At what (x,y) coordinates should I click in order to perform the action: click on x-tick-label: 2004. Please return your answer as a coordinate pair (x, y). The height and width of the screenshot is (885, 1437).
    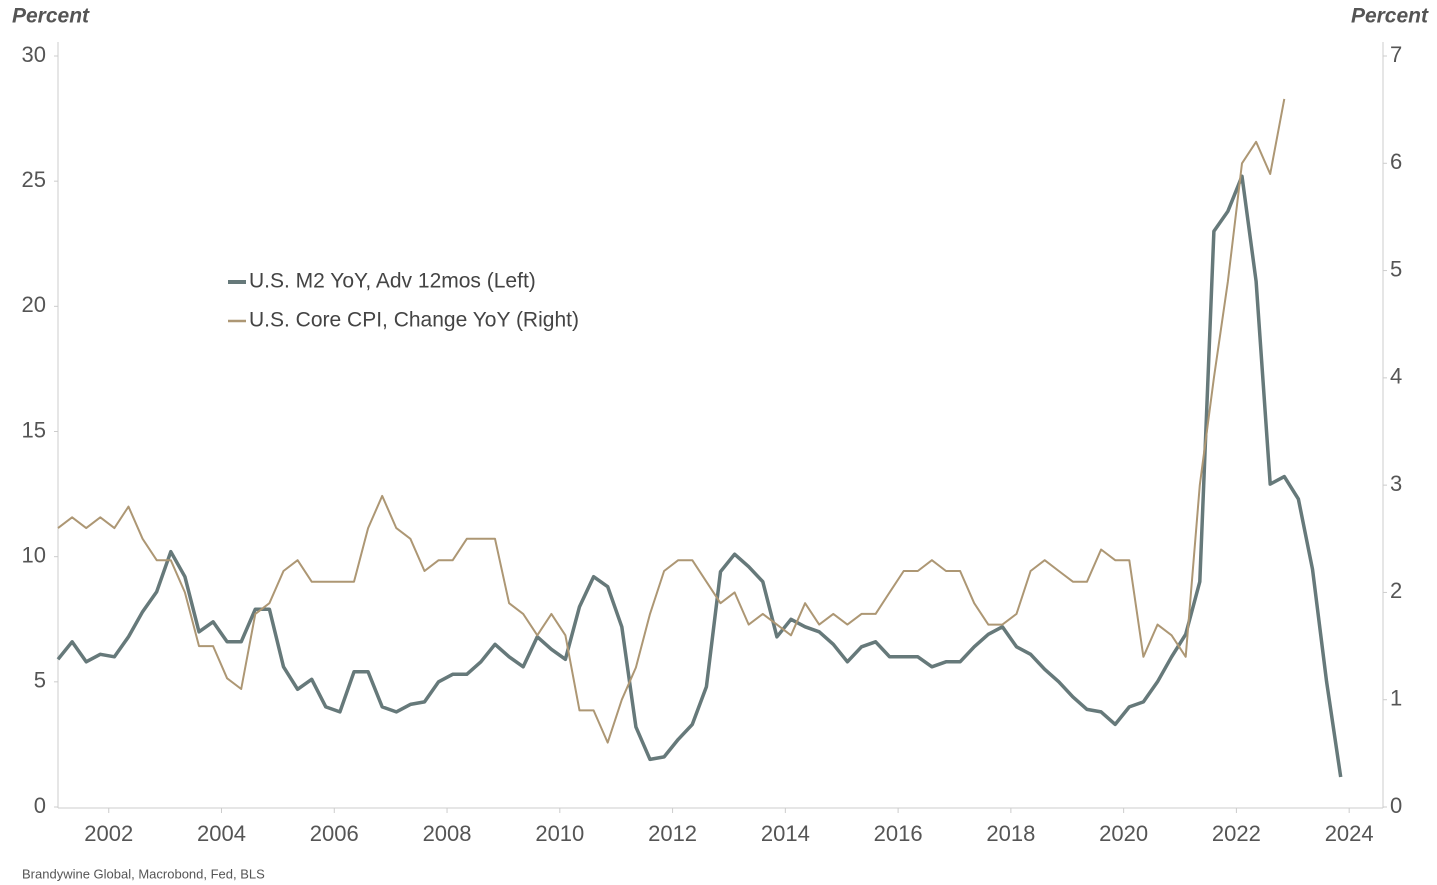
    Looking at the image, I should click on (221, 833).